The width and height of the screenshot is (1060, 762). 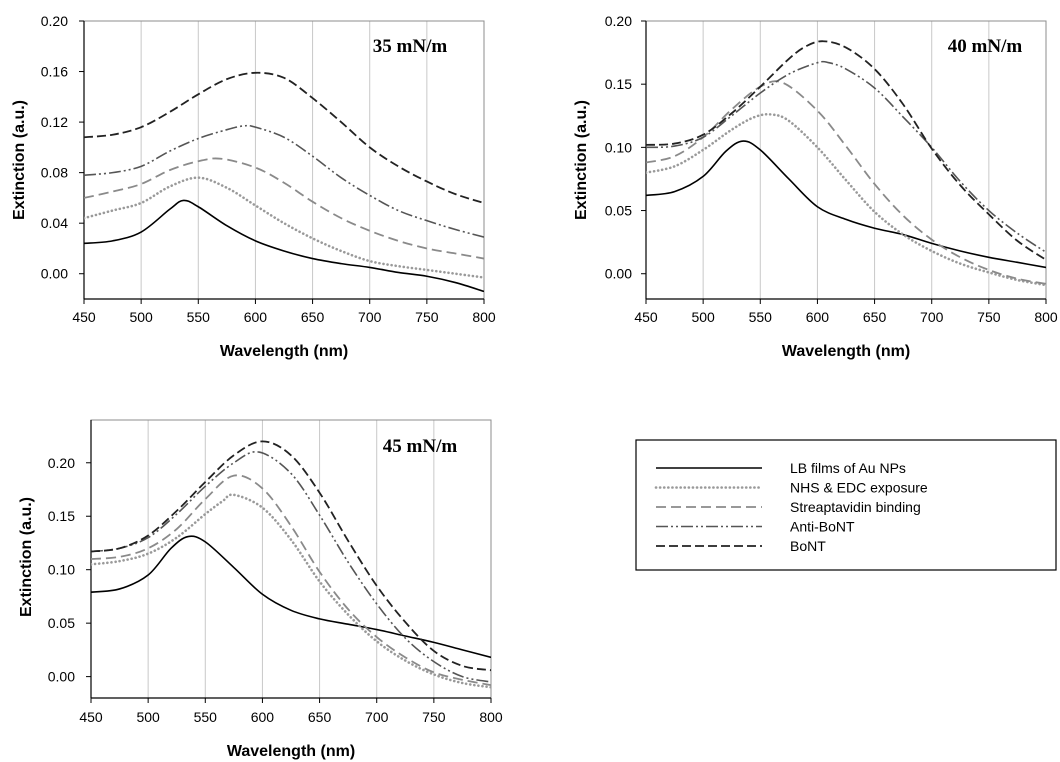 I want to click on y-tick-label: 0.08, so click(x=54, y=173).